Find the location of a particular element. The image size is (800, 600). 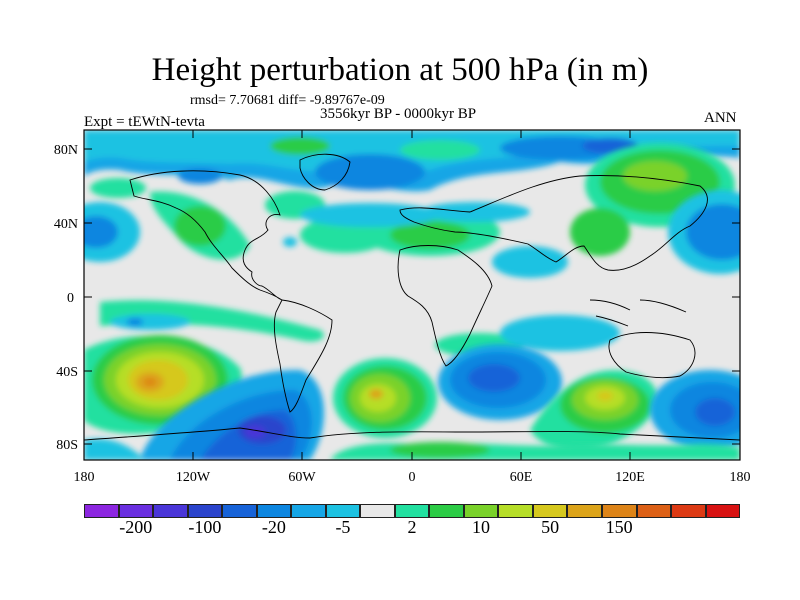

colorbar-label: -100 is located at coordinates (205, 527).